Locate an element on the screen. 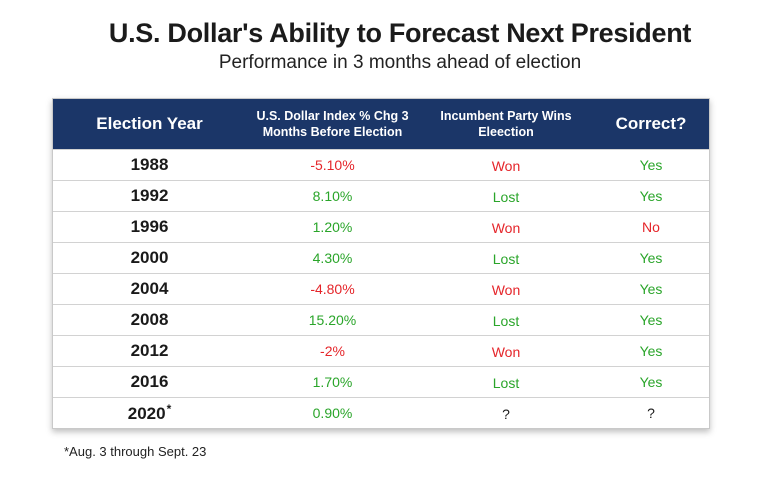 This screenshot has width=757, height=477. cell-election-year: 2000 is located at coordinates (149, 257).